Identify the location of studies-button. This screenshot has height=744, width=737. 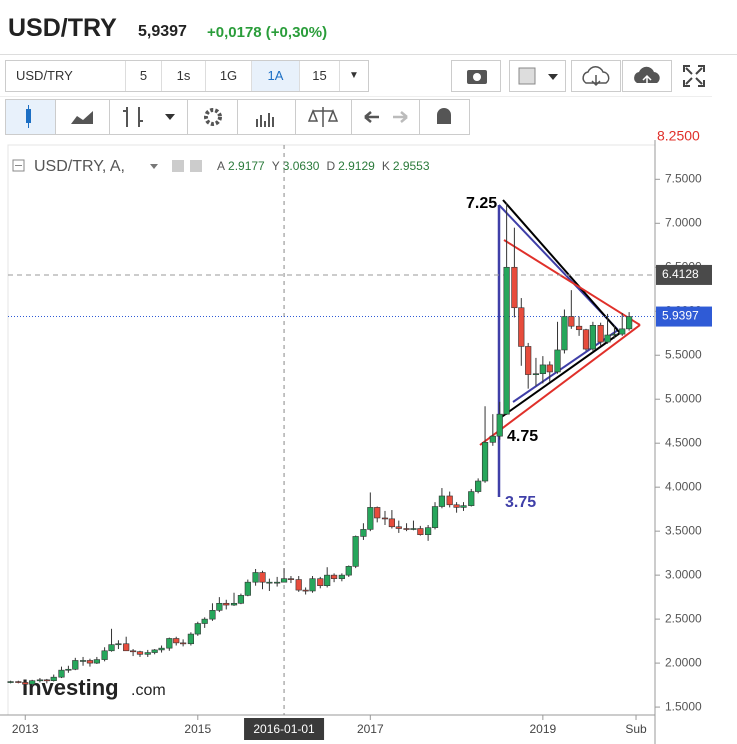
(266, 117).